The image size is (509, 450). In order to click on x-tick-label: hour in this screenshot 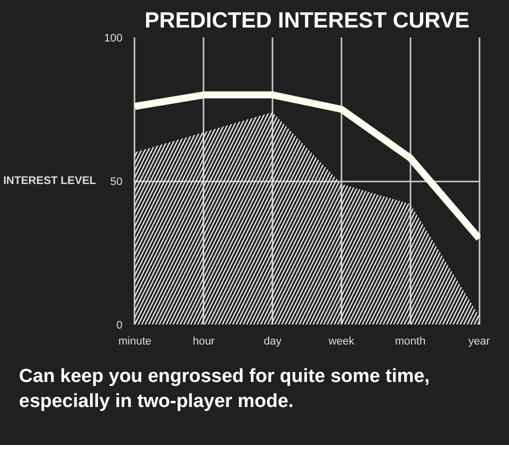, I will do `click(204, 342)`.